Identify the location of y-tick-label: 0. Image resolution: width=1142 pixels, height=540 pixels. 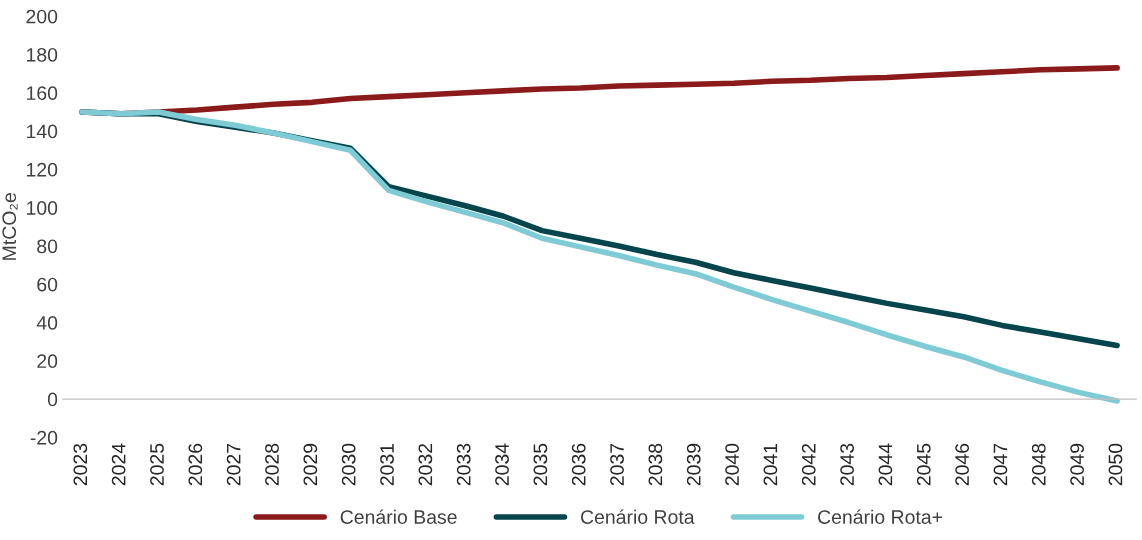
(52, 399).